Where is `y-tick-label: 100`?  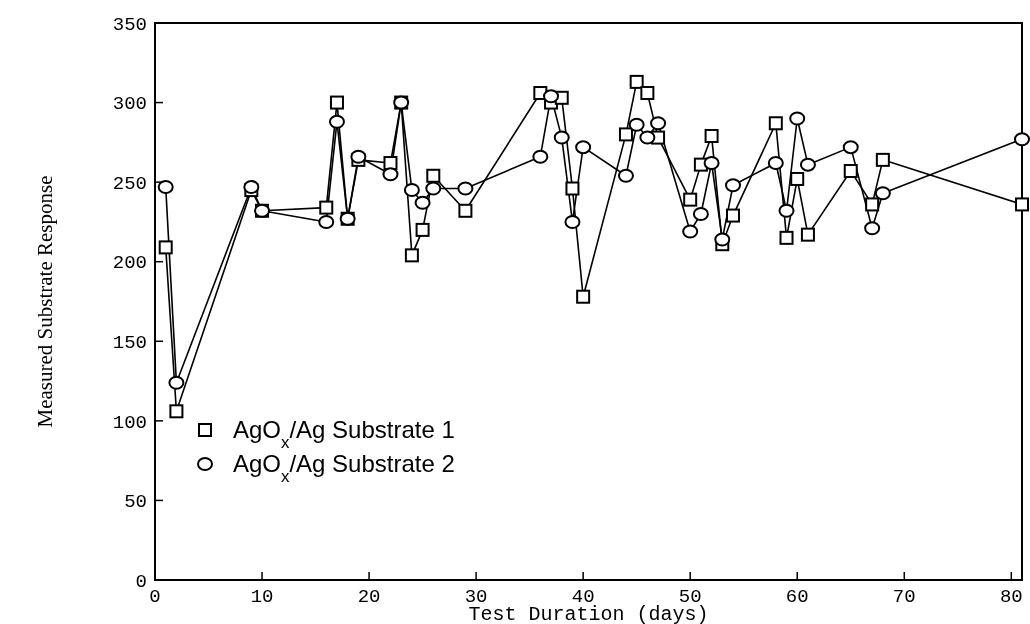
y-tick-label: 100 is located at coordinates (129, 422).